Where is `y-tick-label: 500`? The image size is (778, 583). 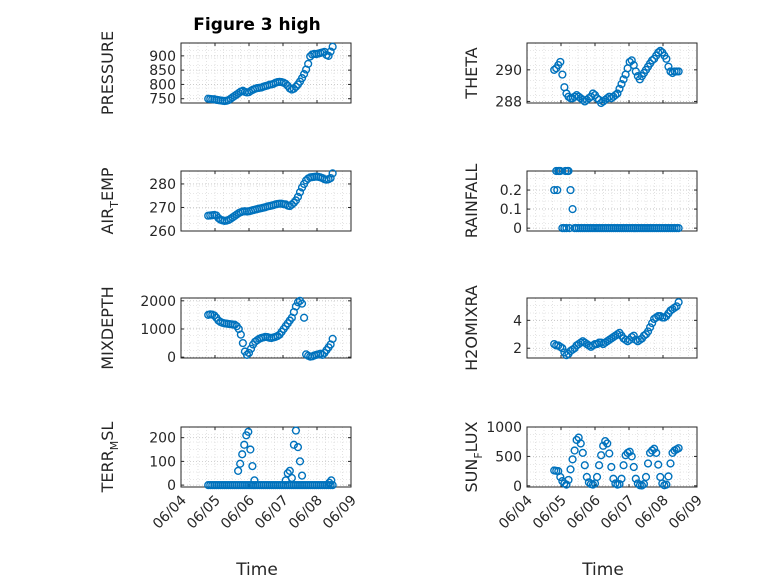 y-tick-label: 500 is located at coordinates (508, 457).